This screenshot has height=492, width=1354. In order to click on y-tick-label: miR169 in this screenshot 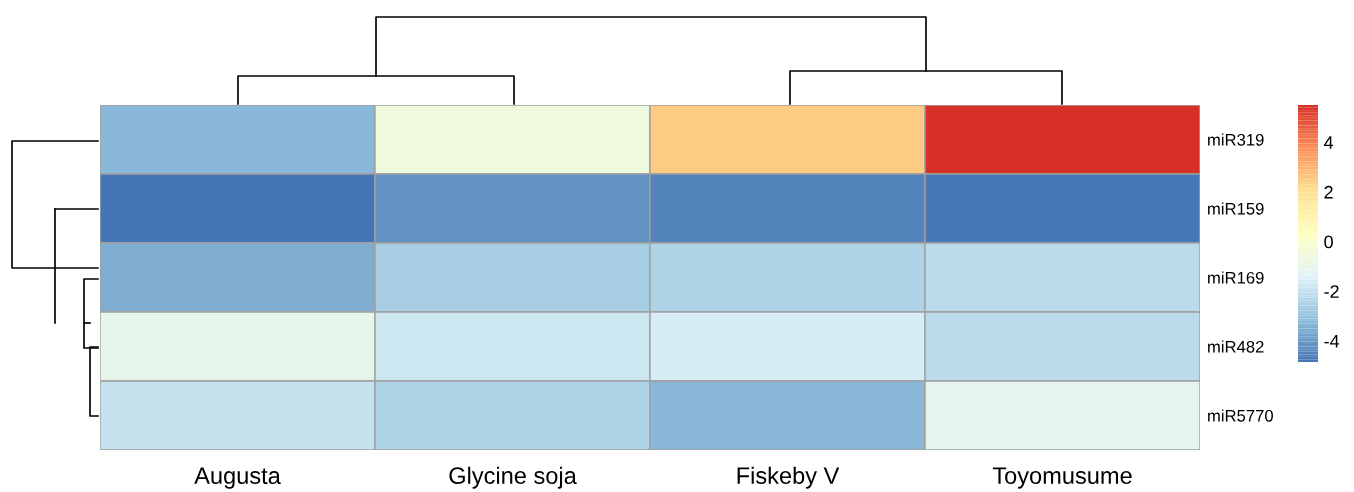, I will do `click(1236, 277)`.